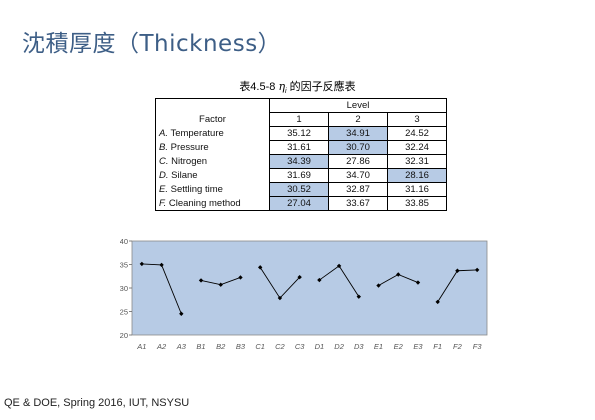  I want to click on factor-cell: E. Settling time, so click(212, 189).